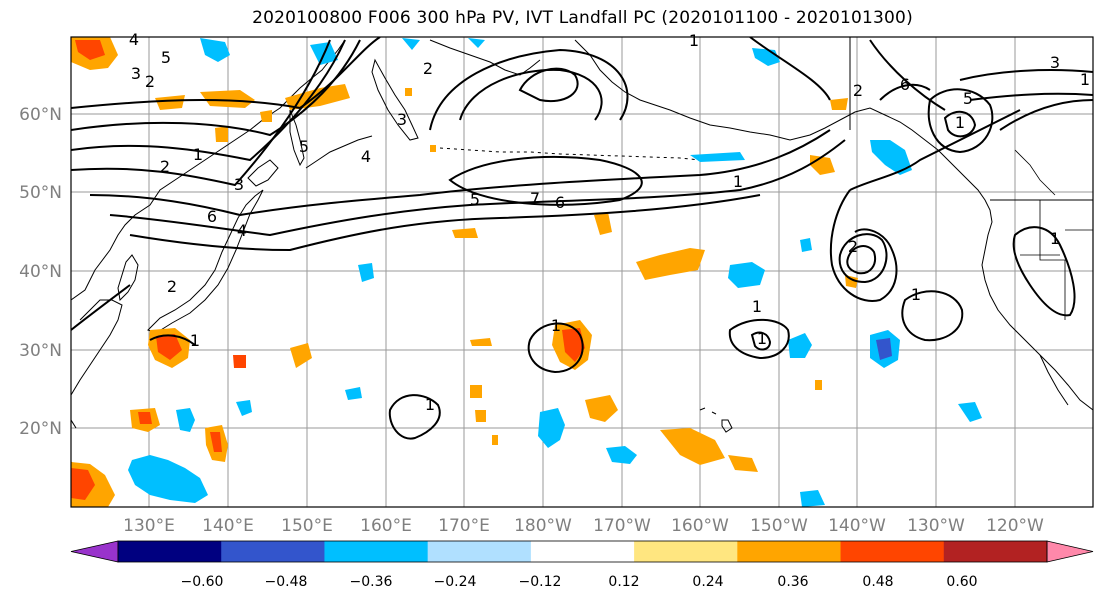  Describe the element at coordinates (1015, 526) in the screenshot. I see `lon-label: 120°W` at that location.